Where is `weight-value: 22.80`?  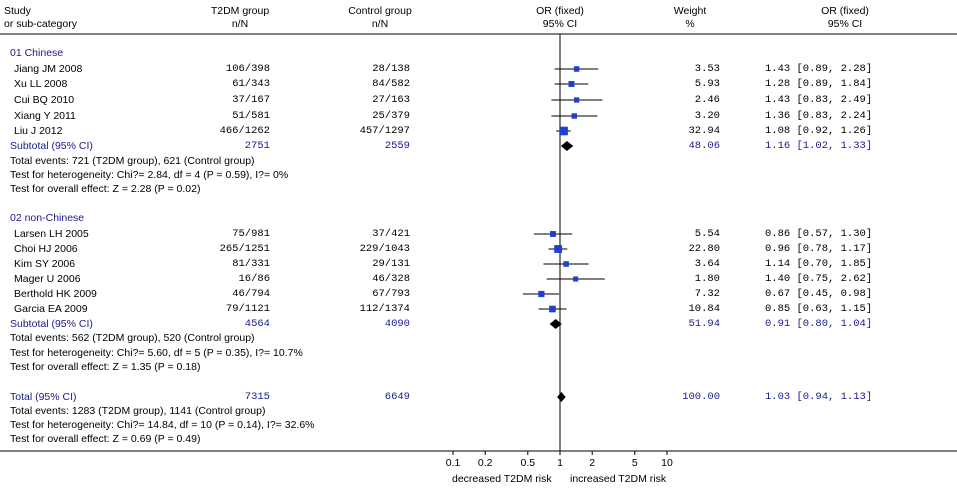
weight-value: 22.80 is located at coordinates (704, 249).